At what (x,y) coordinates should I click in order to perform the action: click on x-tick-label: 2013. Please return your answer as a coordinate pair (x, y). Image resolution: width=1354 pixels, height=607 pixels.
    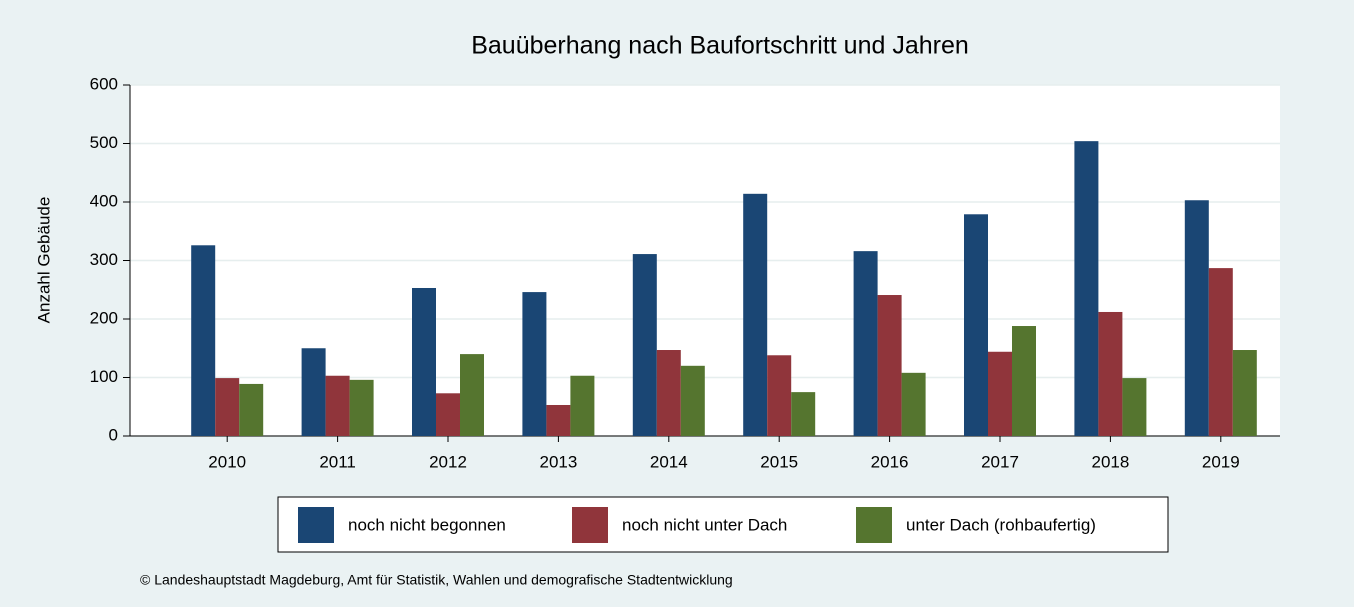
    Looking at the image, I should click on (558, 461).